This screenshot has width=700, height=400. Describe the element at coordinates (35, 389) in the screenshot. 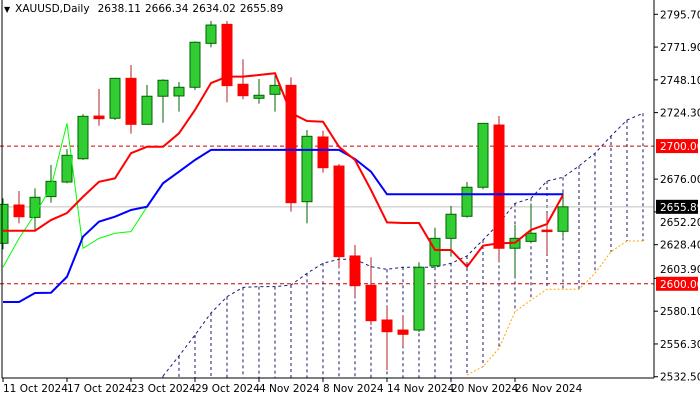

I see `x-tick-label: 11 Oct 2024` at that location.